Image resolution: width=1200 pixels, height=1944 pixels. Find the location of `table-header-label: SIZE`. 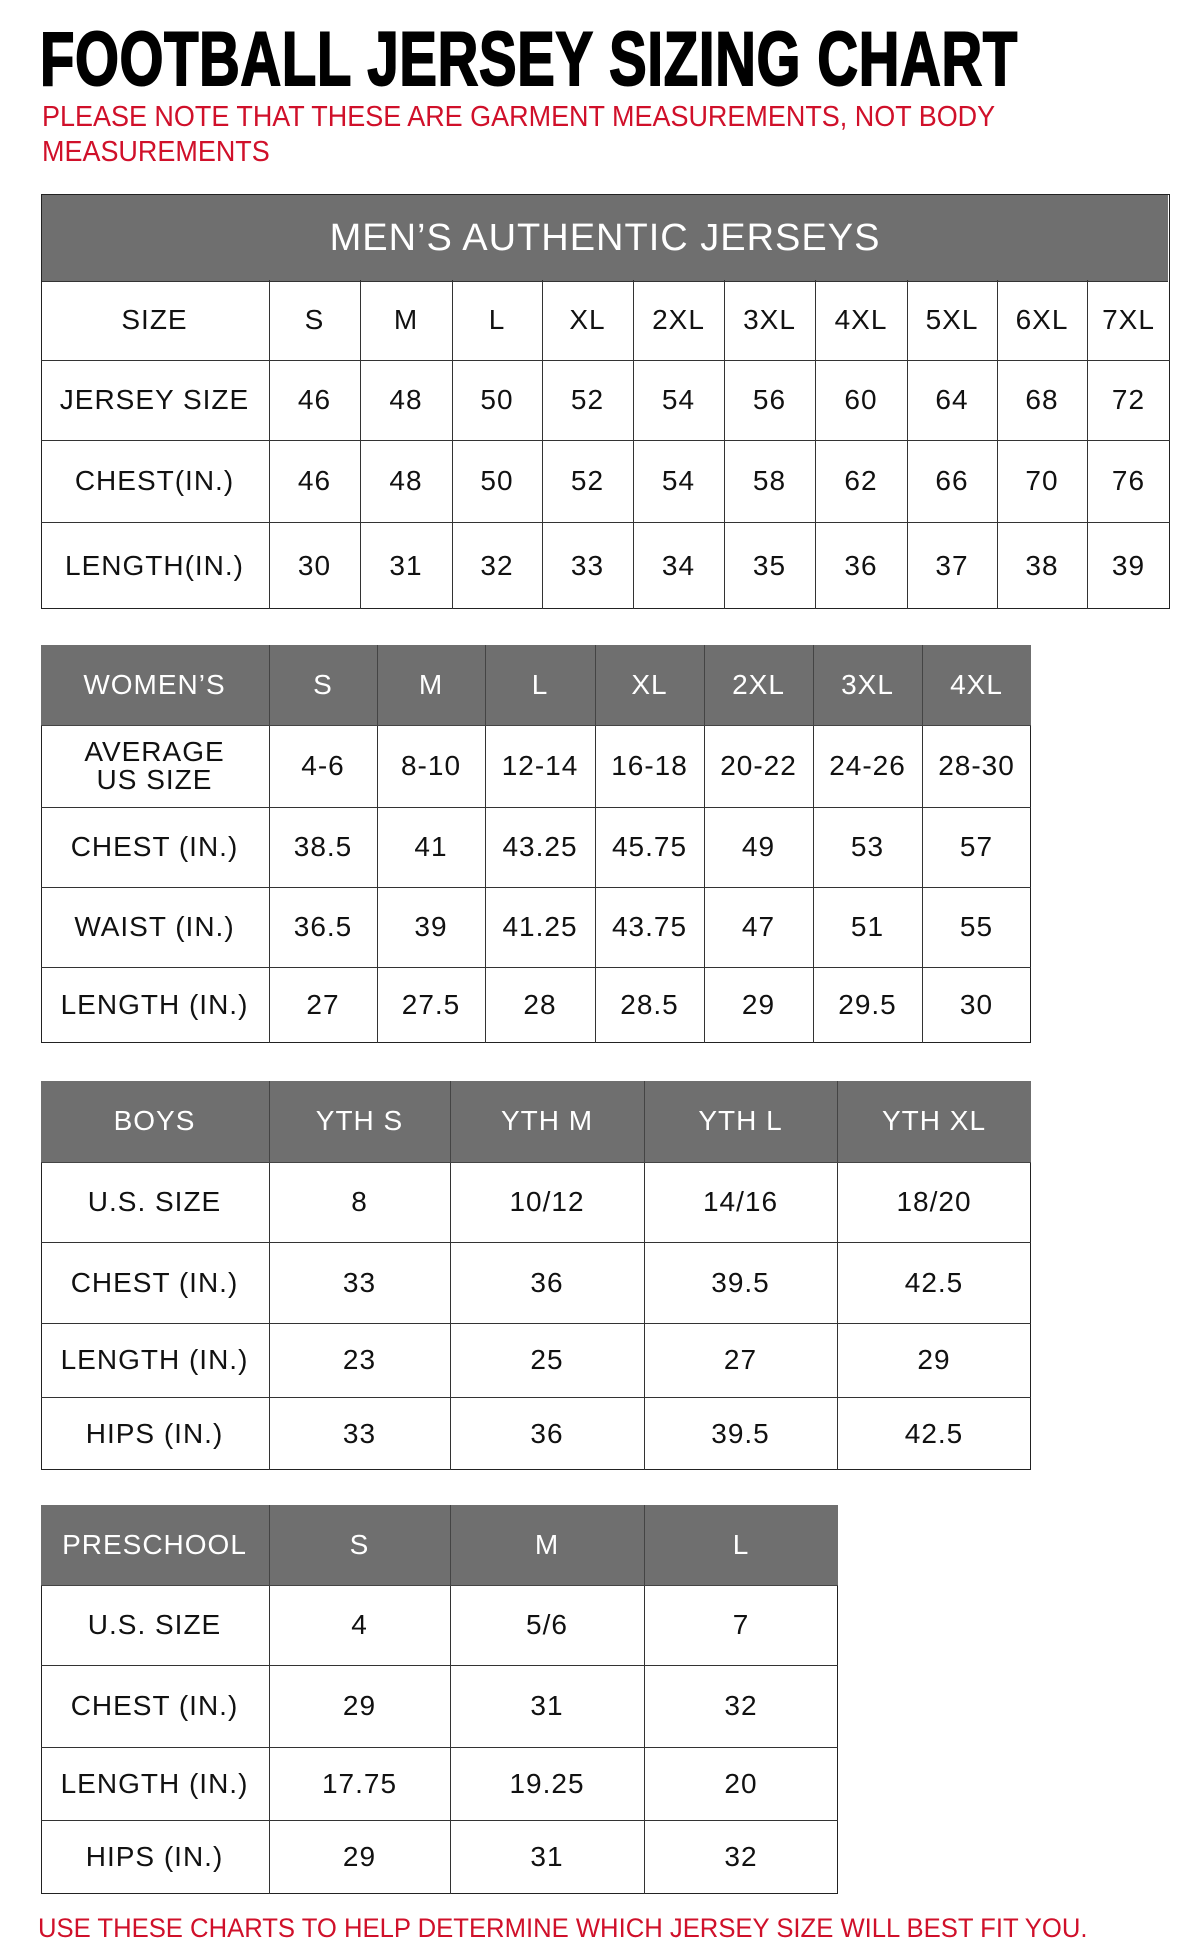

table-header-label: SIZE is located at coordinates (155, 320).